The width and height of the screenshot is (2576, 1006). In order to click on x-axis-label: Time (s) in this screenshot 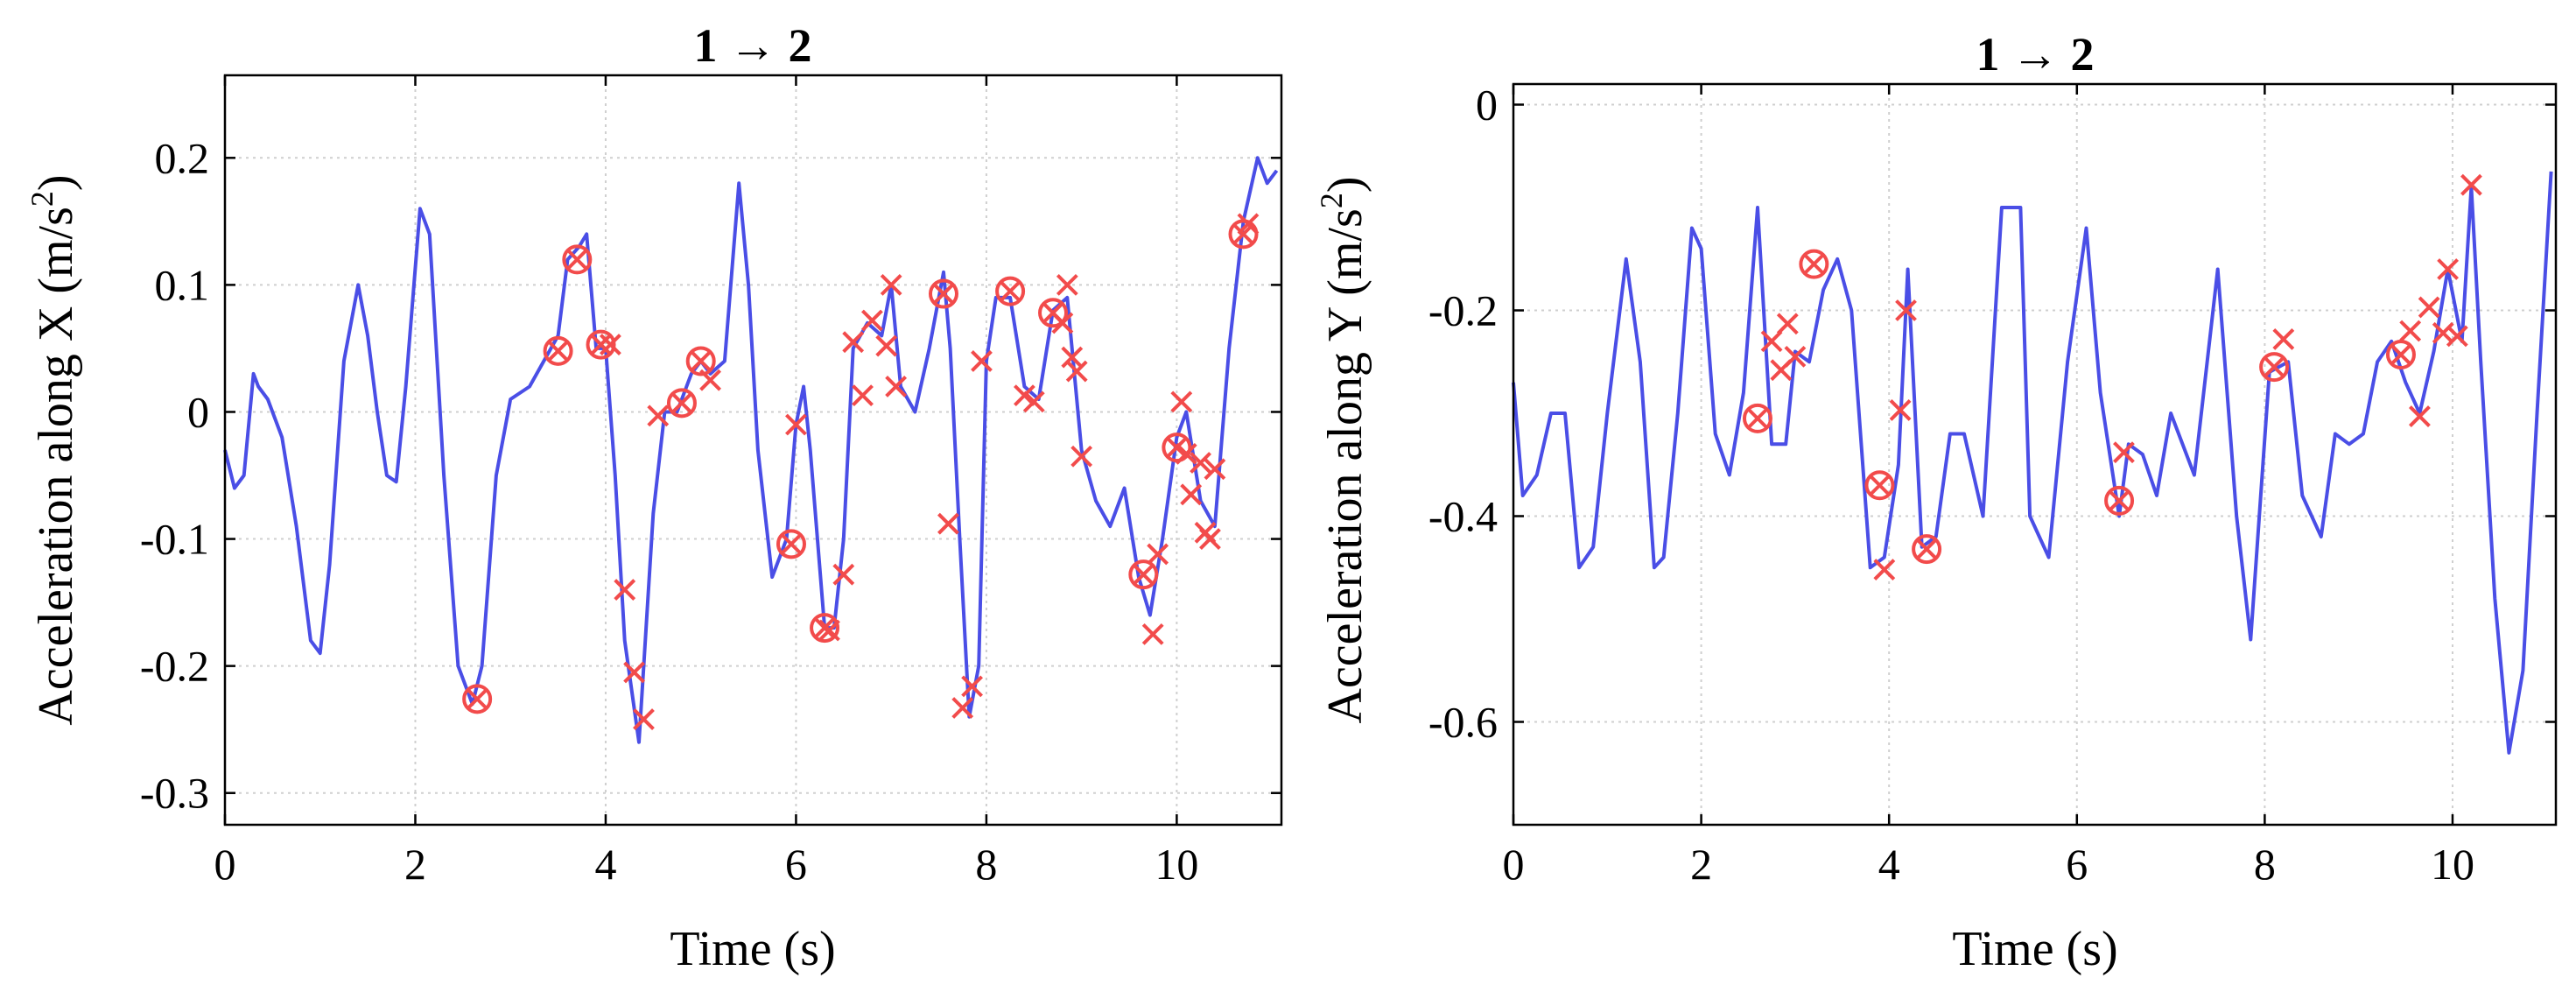, I will do `click(2035, 949)`.